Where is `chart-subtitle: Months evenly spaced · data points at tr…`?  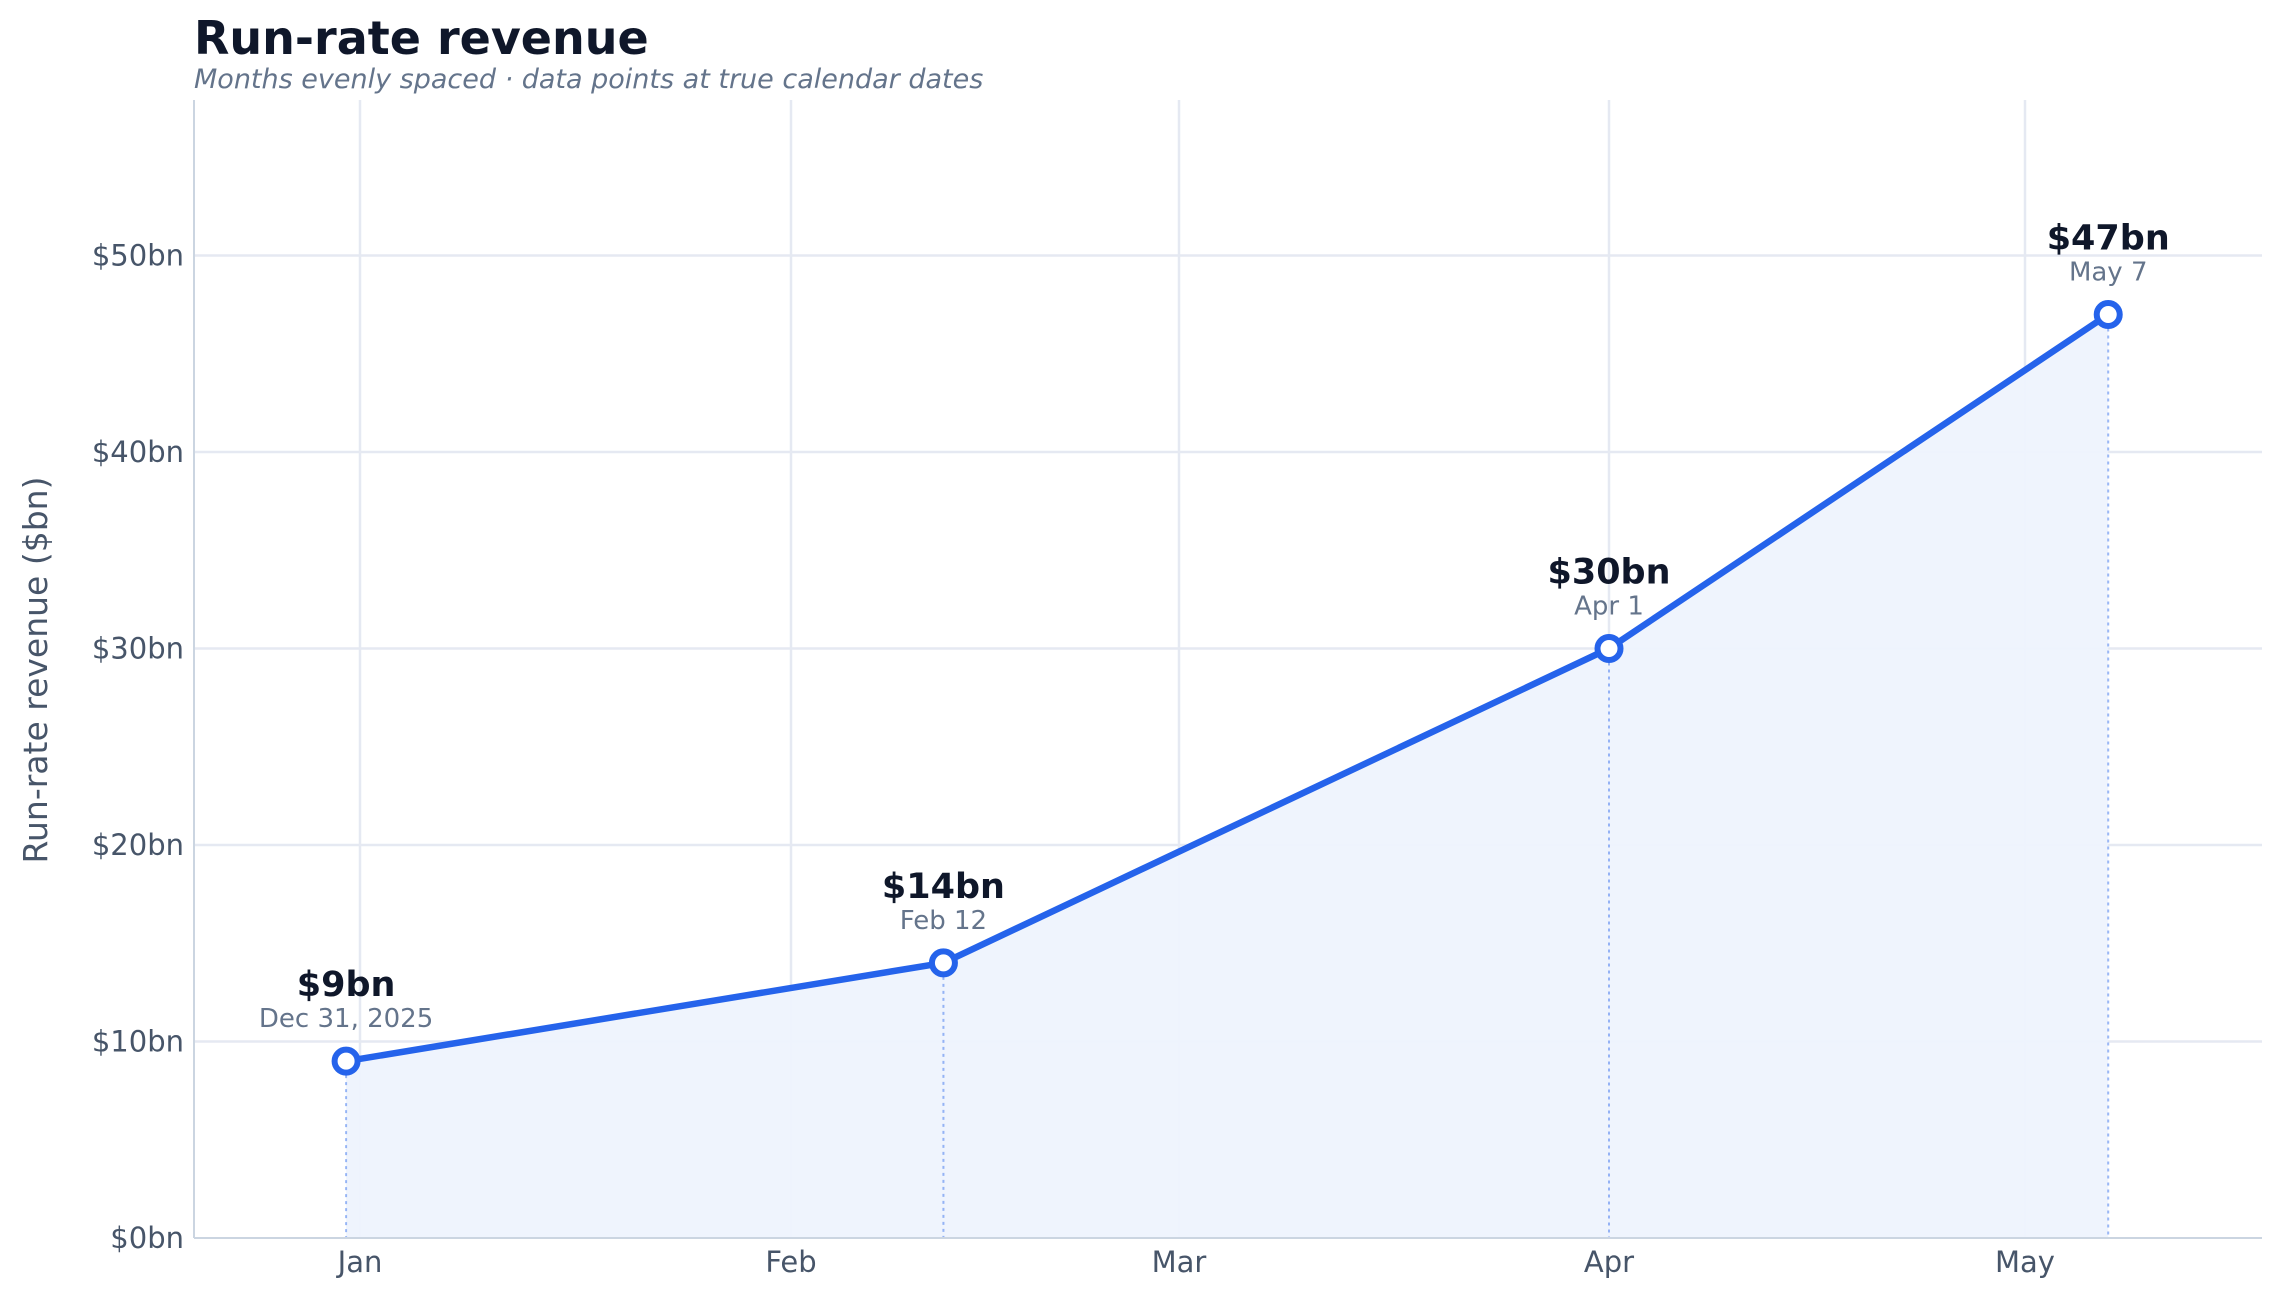
chart-subtitle: Months evenly spaced · data points at tr… is located at coordinates (588, 79).